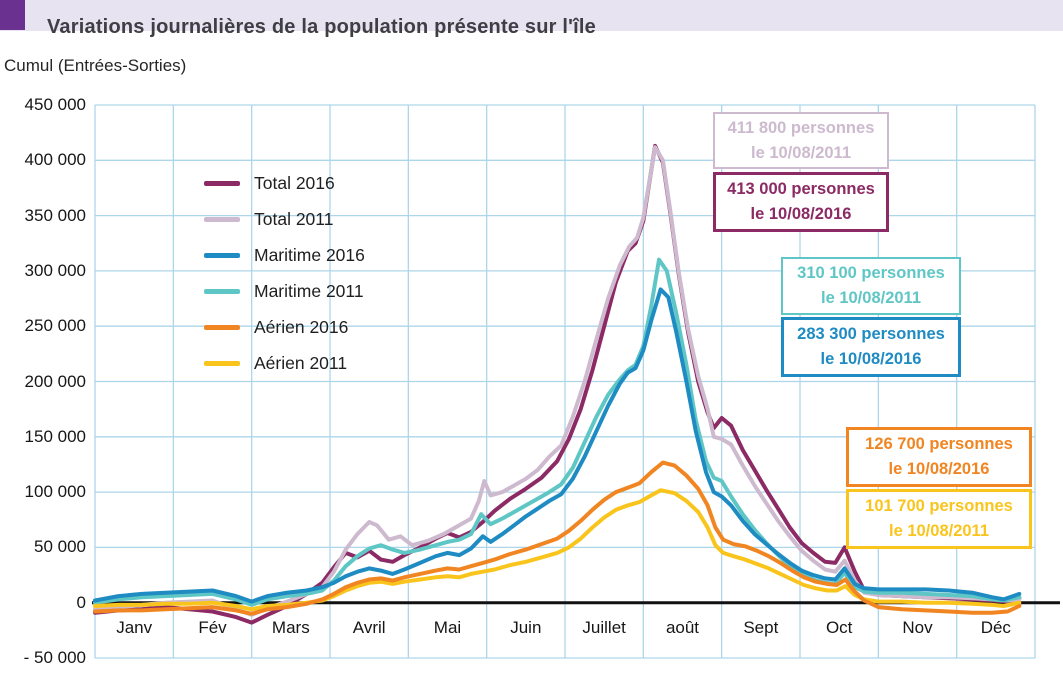  I want to click on x-month-label: Juin, so click(526, 627).